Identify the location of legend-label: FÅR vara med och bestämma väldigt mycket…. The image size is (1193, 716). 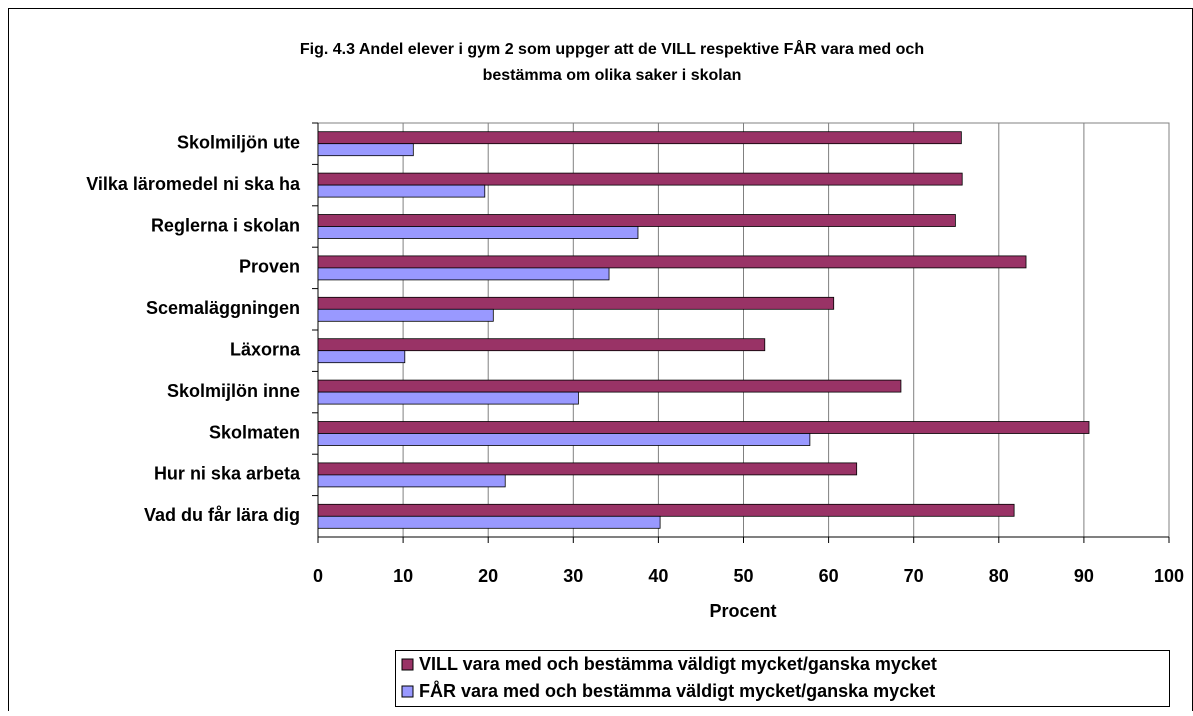
(677, 691).